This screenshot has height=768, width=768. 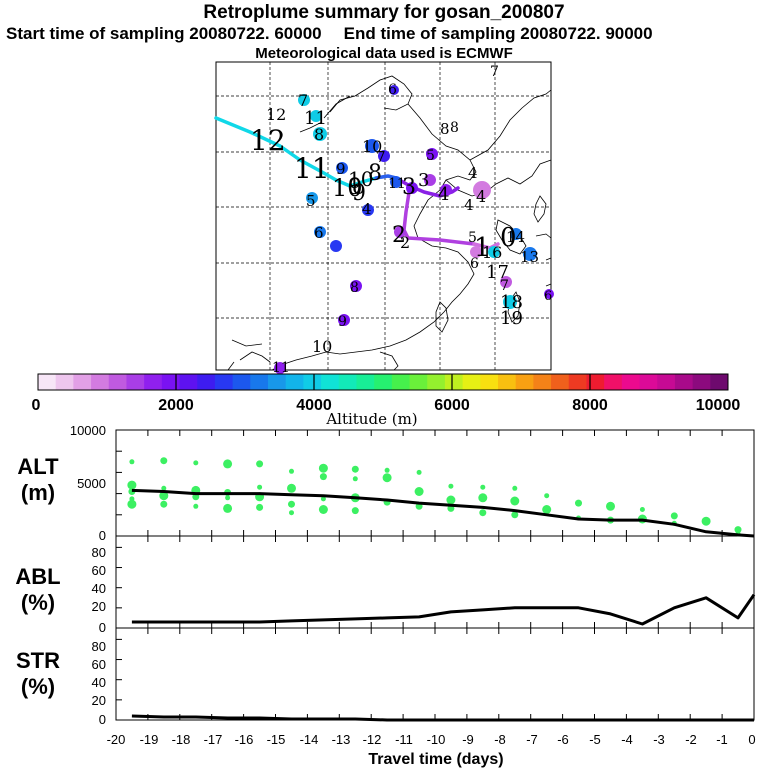 I want to click on map-label: 3, so click(x=423, y=180).